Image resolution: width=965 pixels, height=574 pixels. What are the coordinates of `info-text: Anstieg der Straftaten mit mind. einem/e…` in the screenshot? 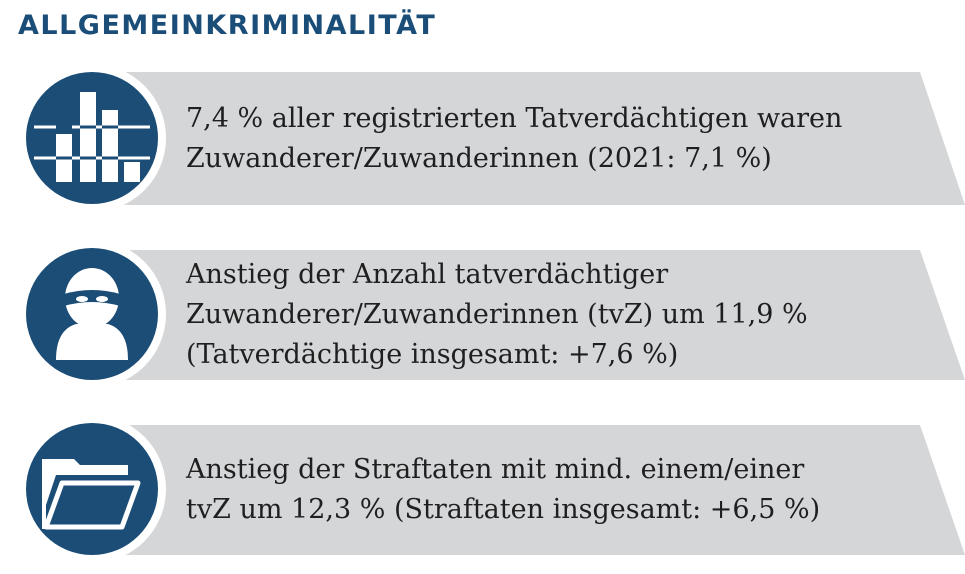 It's located at (545, 490).